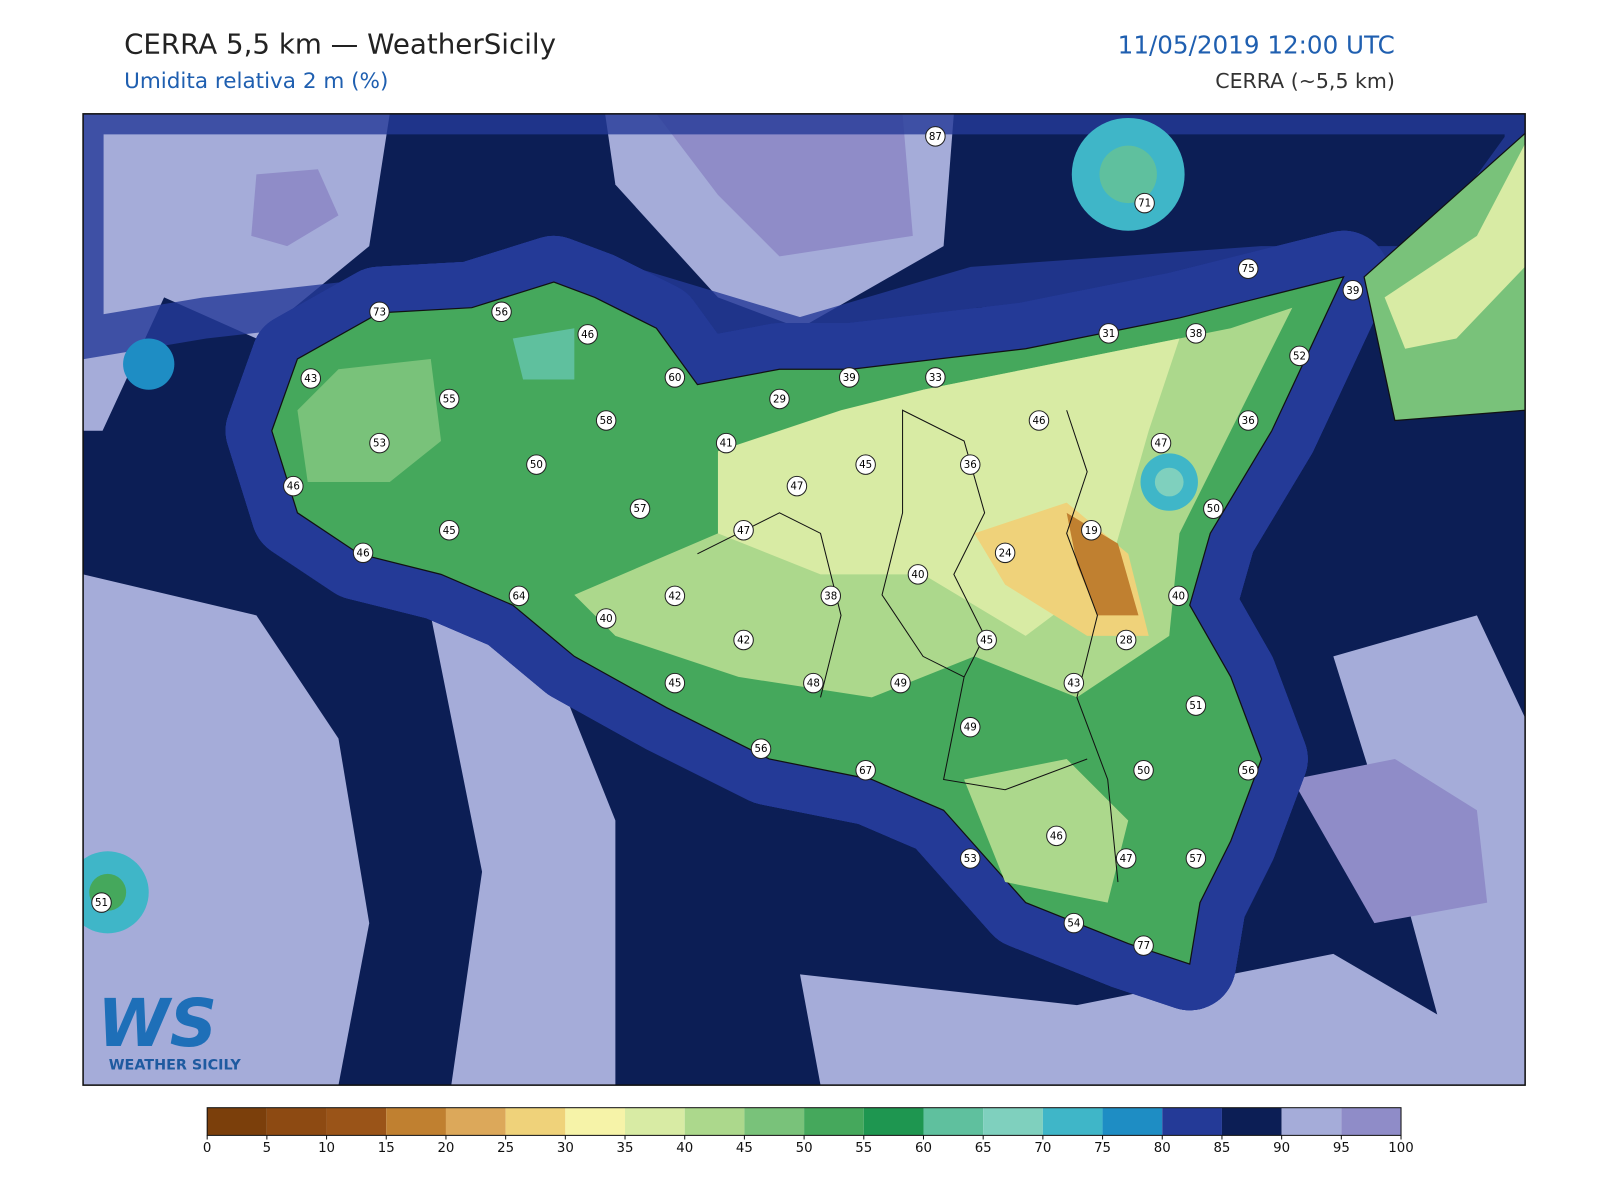 This screenshot has height=1200, width=1600. I want to click on station-value: 38, so click(830, 596).